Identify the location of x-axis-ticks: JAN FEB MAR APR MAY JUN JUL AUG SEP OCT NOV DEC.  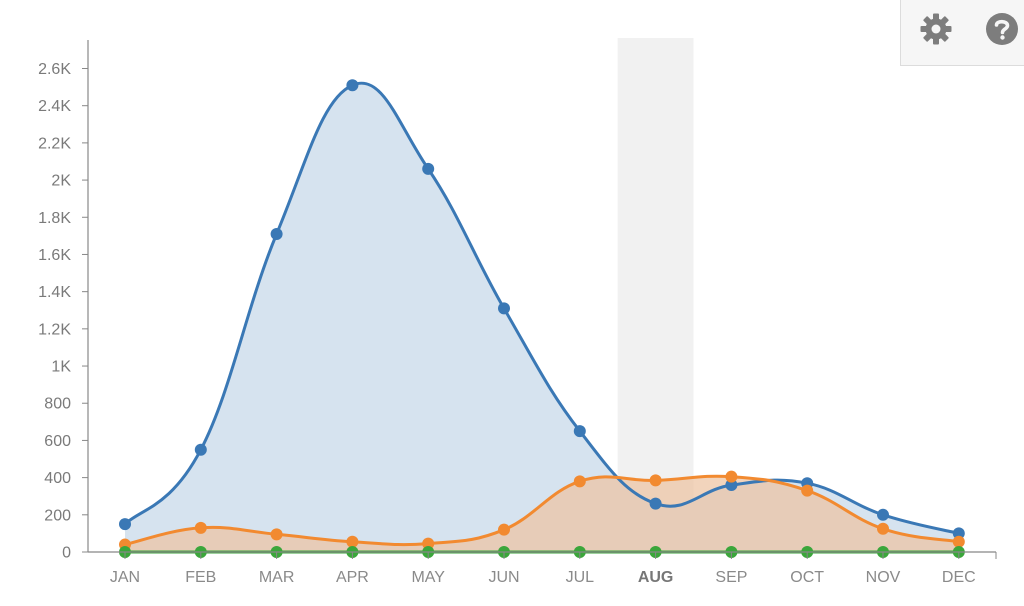
(553, 569).